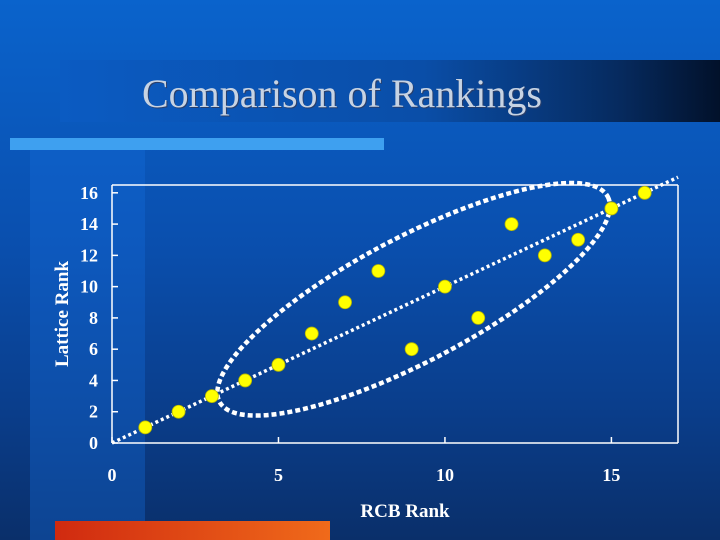 Image resolution: width=720 pixels, height=540 pixels. Describe the element at coordinates (93, 318) in the screenshot. I see `y-tick-label: 8` at that location.